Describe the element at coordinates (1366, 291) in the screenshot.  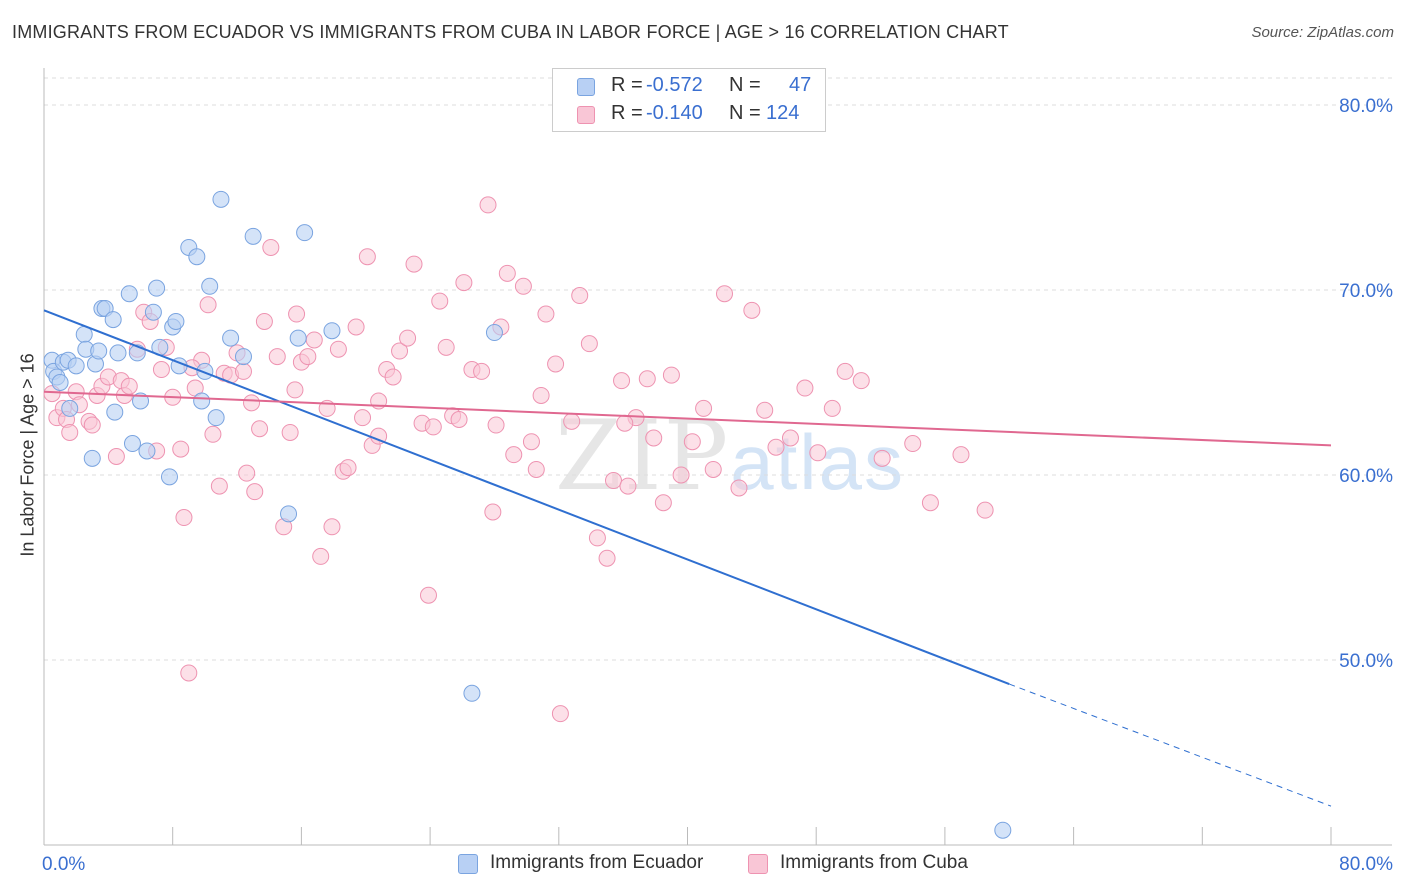
I see `y-tick-label: 70.0%` at that location.